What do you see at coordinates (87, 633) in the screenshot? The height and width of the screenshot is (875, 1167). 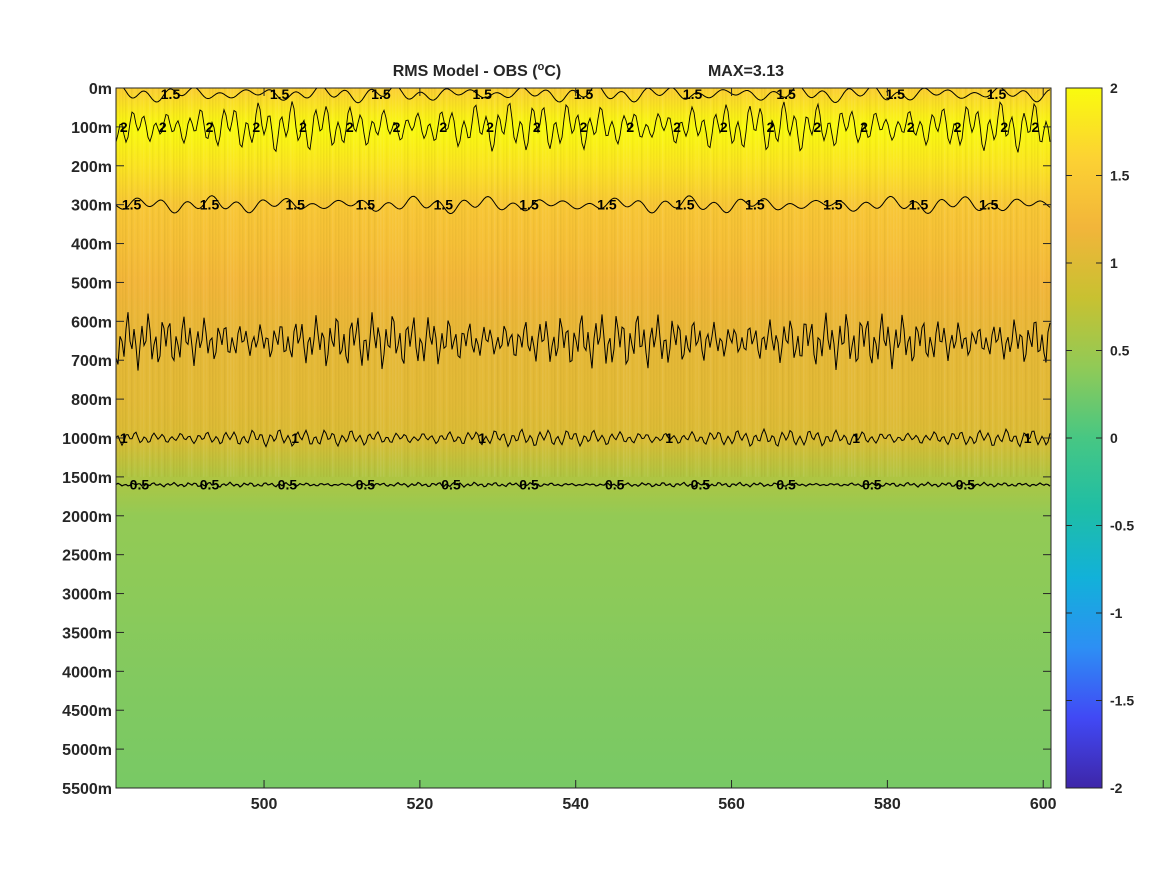 I see `y-tick-label: 3500m` at bounding box center [87, 633].